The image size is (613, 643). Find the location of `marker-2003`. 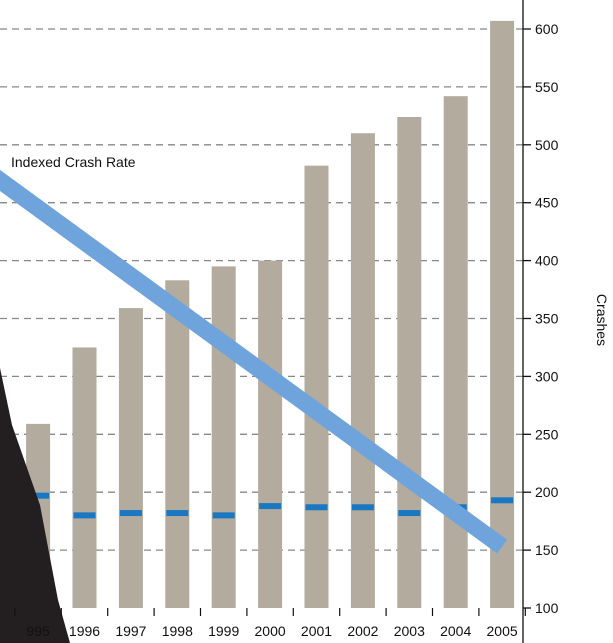

marker-2003 is located at coordinates (409, 513).